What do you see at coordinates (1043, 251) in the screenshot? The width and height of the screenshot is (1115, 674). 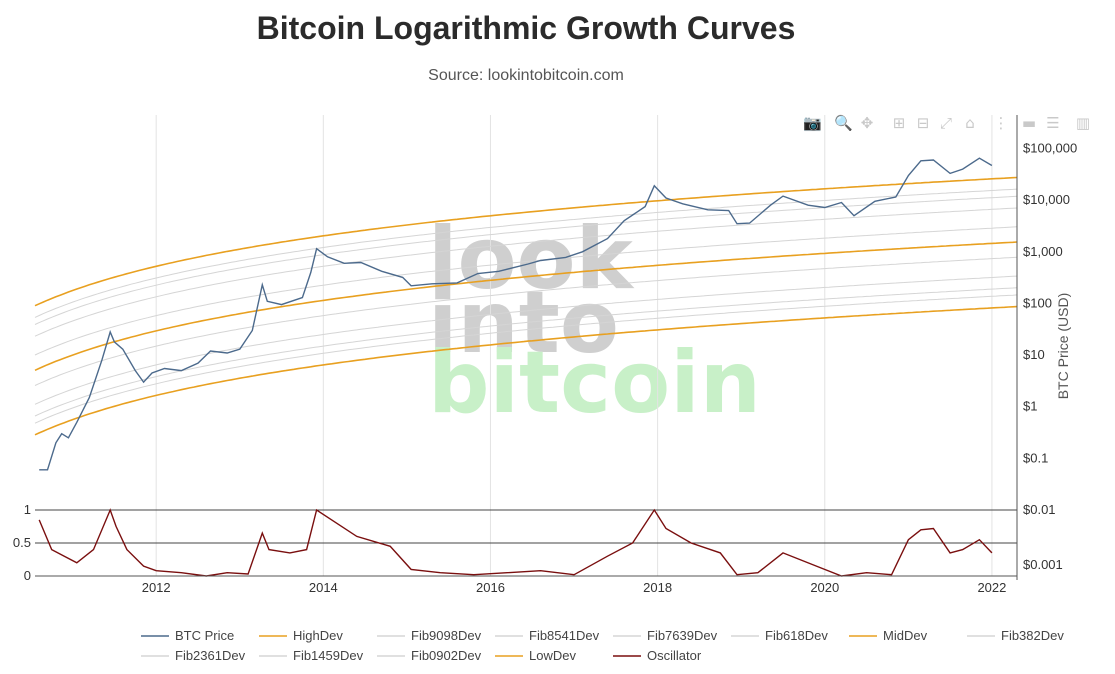 I see `y-tick-label: $1,000` at bounding box center [1043, 251].